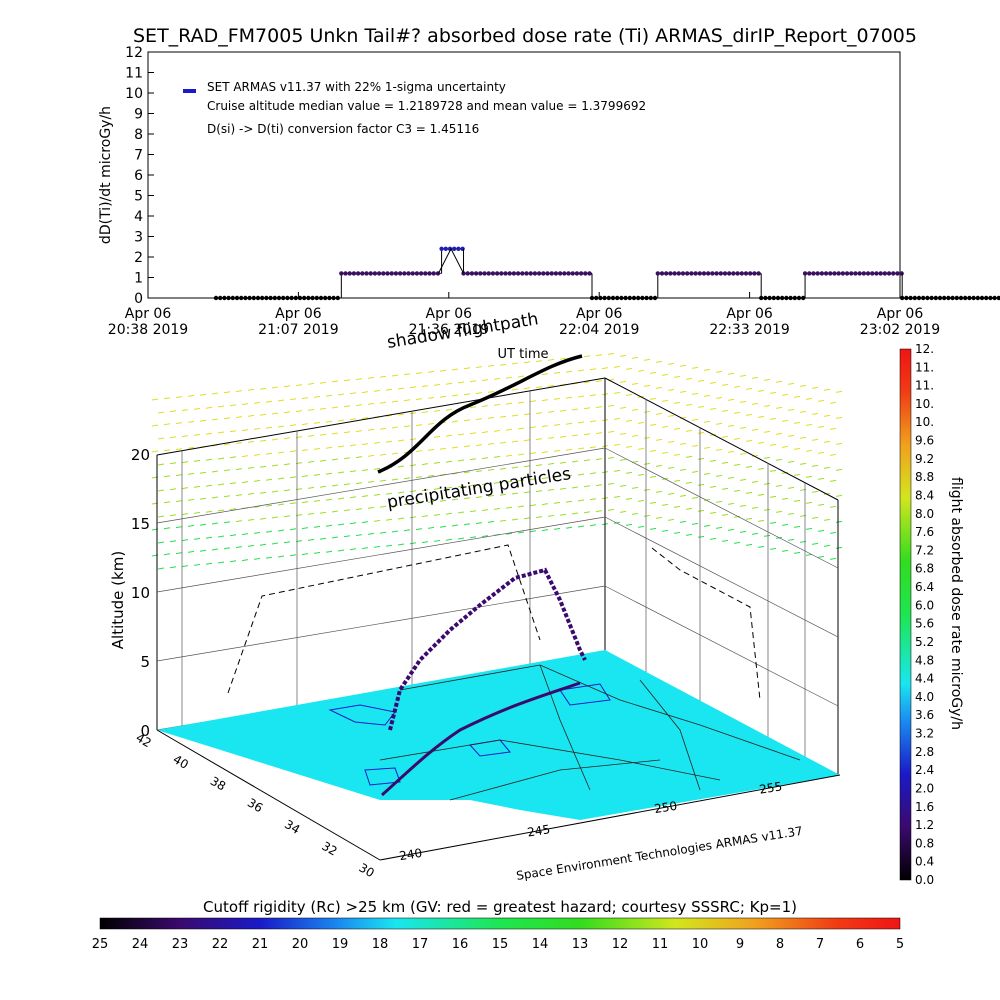 This screenshot has width=1000, height=1000. I want to click on x-tick-time: 22:04 2019, so click(599, 330).